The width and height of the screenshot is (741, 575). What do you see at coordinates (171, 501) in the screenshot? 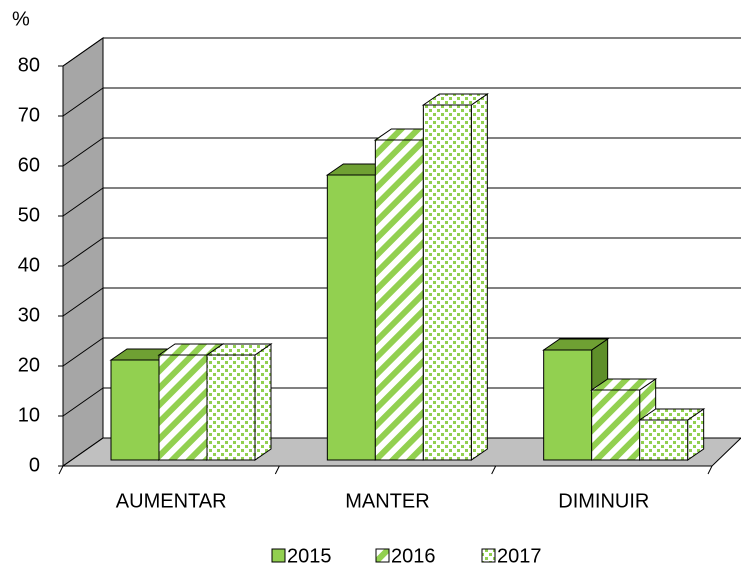
I see `x-tick-label: AUMENTAR` at bounding box center [171, 501].